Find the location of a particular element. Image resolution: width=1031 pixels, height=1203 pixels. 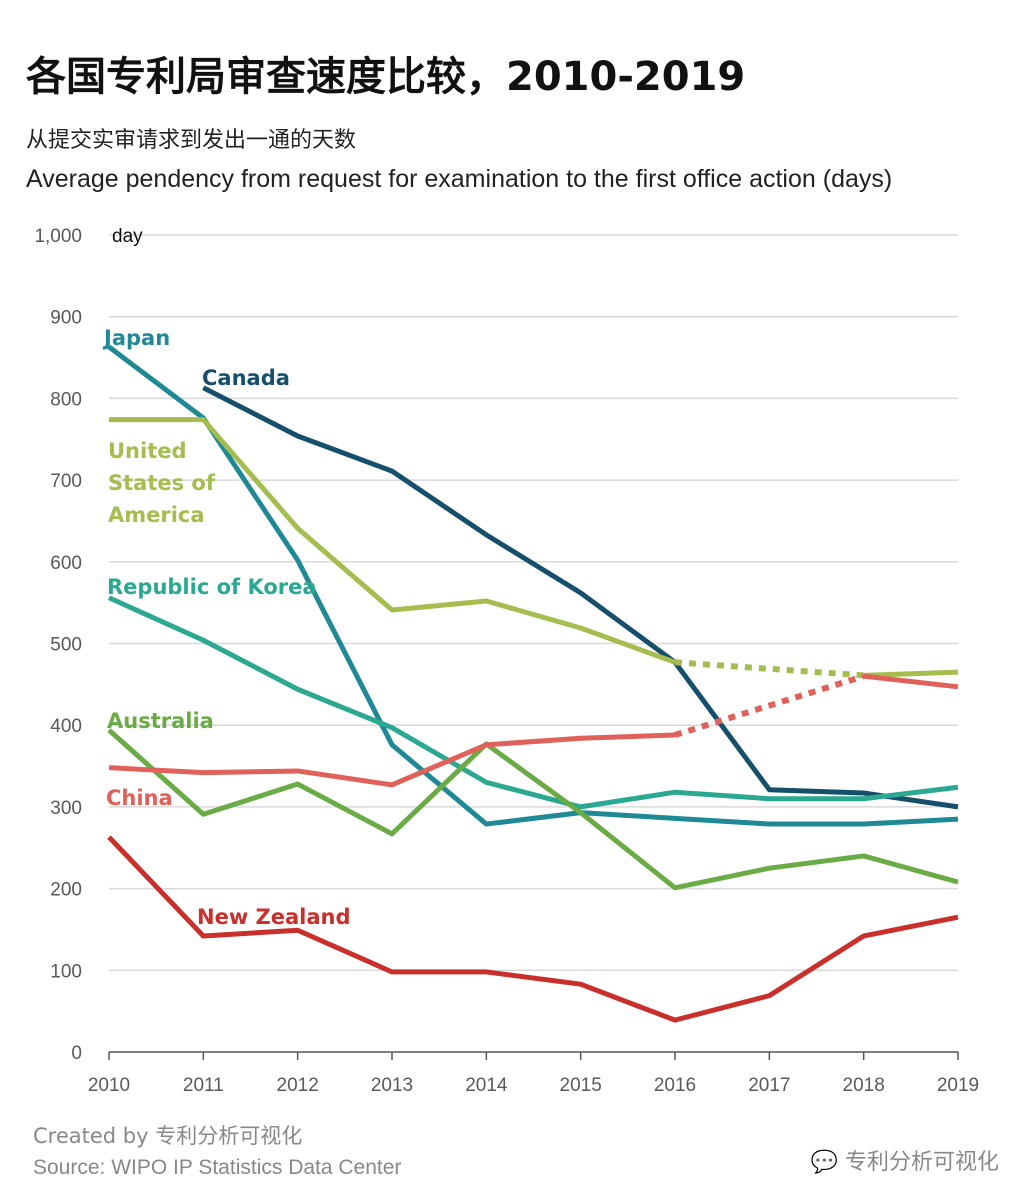

series-label: Australia is located at coordinates (160, 721).